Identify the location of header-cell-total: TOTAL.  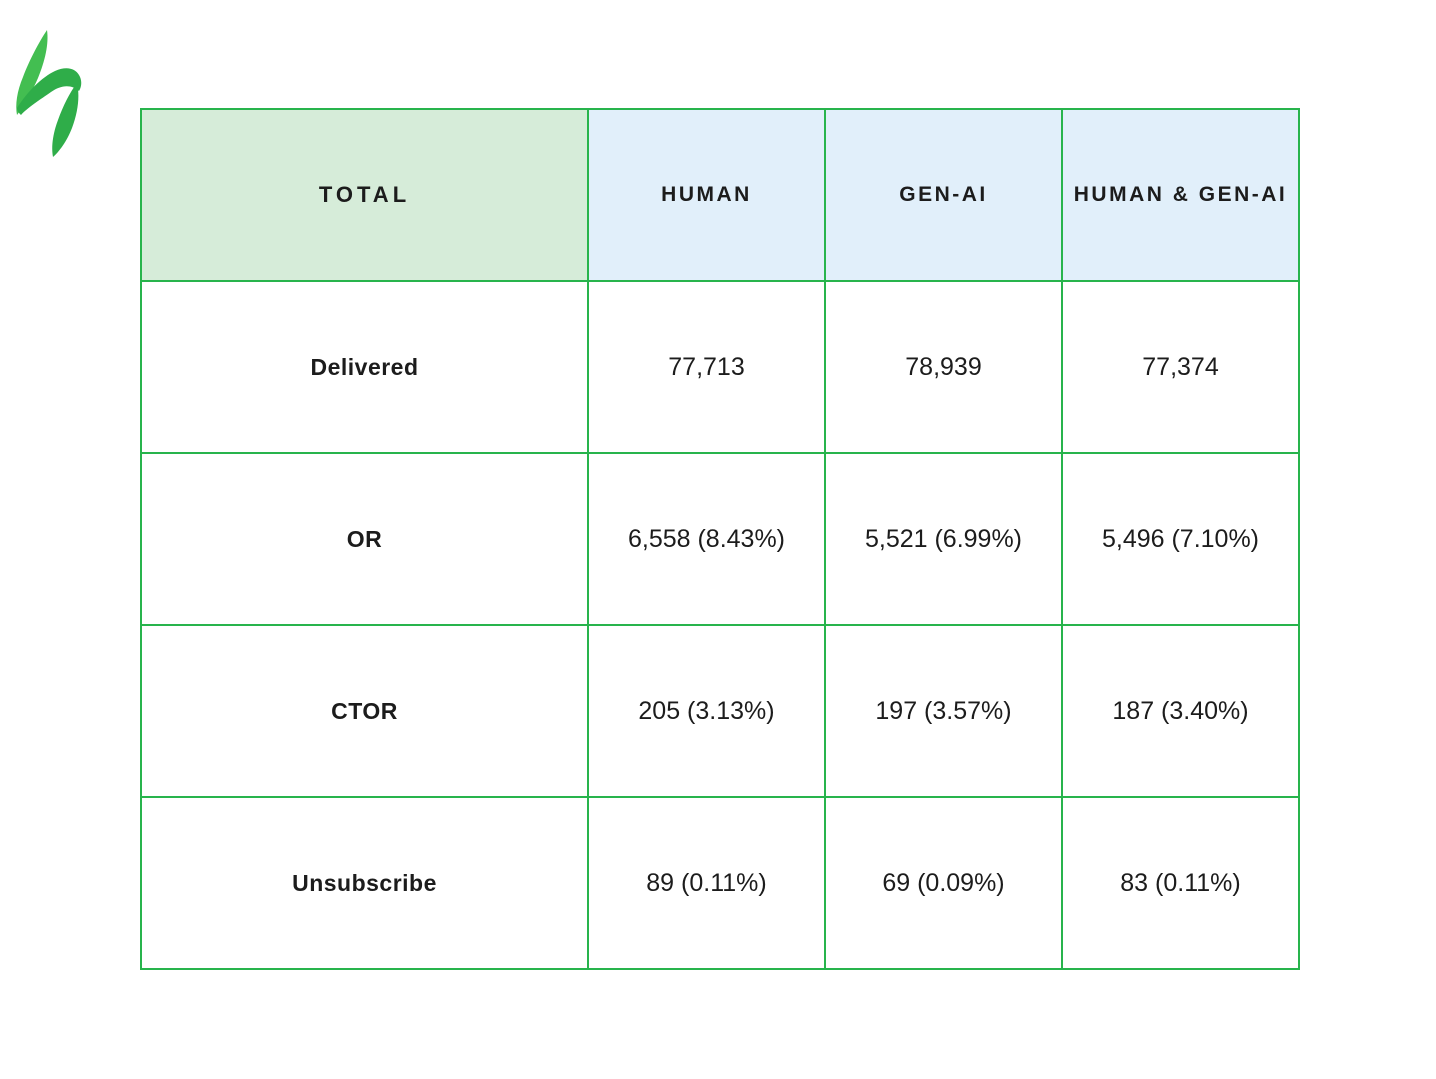
(364, 195).